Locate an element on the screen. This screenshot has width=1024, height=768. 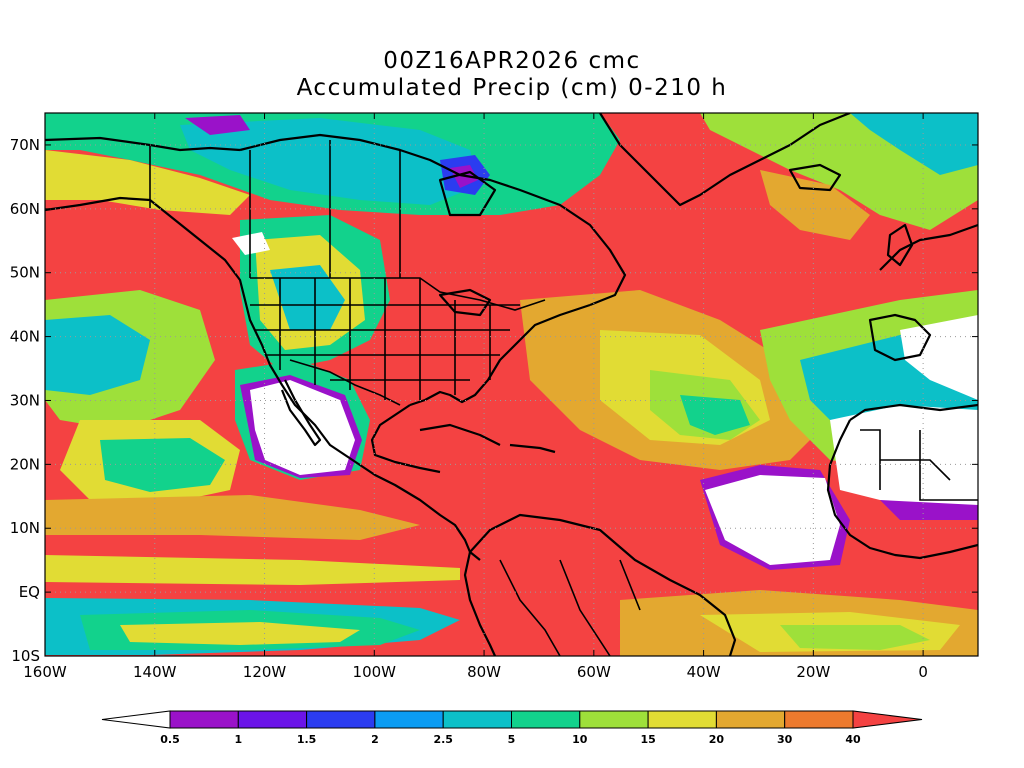
lat-label: 60N is located at coordinates (25, 209).